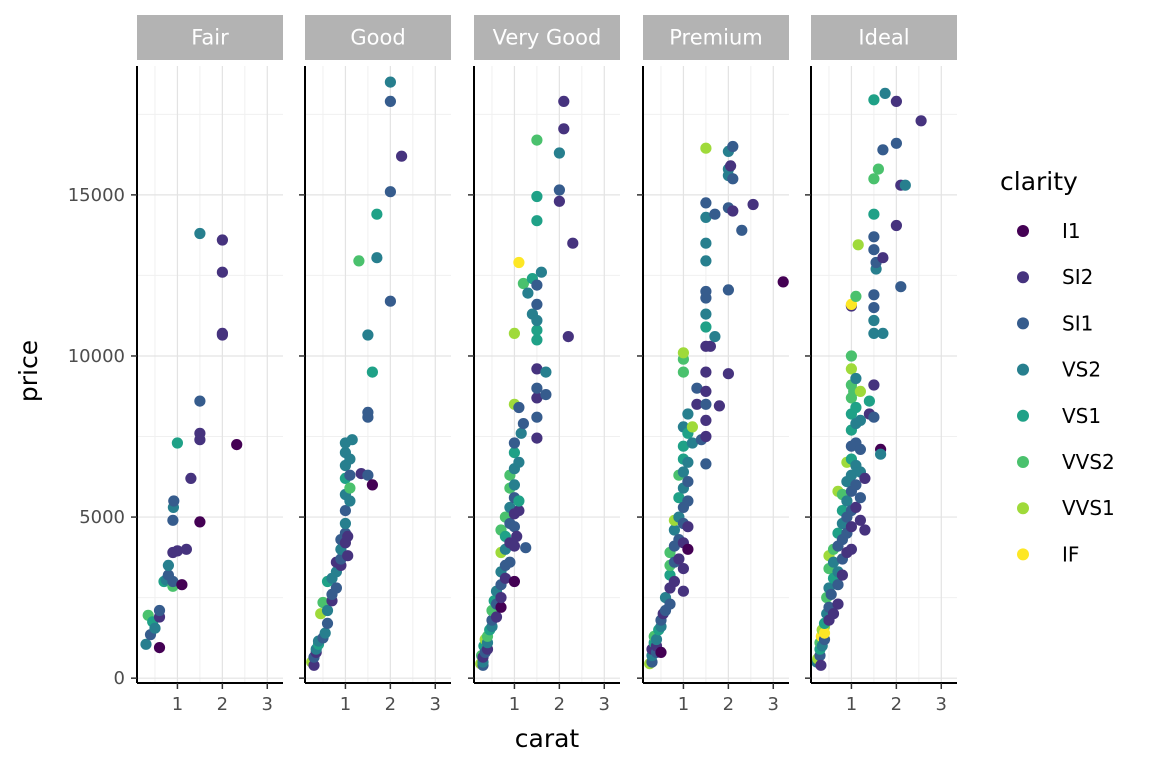  I want to click on legend-label: VS1, so click(1081, 416).